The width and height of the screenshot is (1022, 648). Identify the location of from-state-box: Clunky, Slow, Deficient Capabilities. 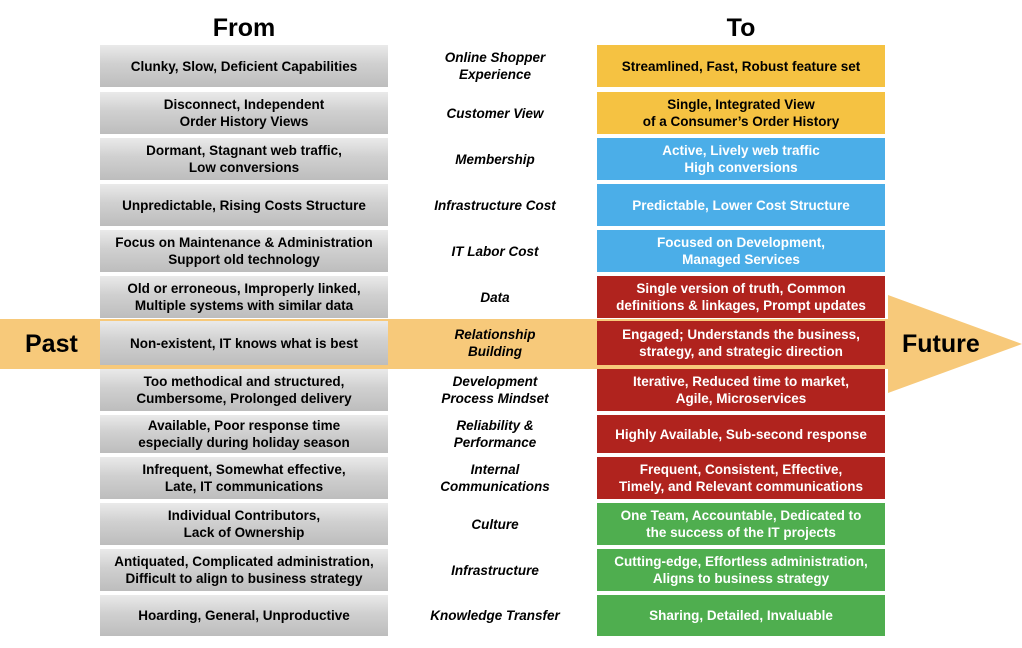
(244, 66).